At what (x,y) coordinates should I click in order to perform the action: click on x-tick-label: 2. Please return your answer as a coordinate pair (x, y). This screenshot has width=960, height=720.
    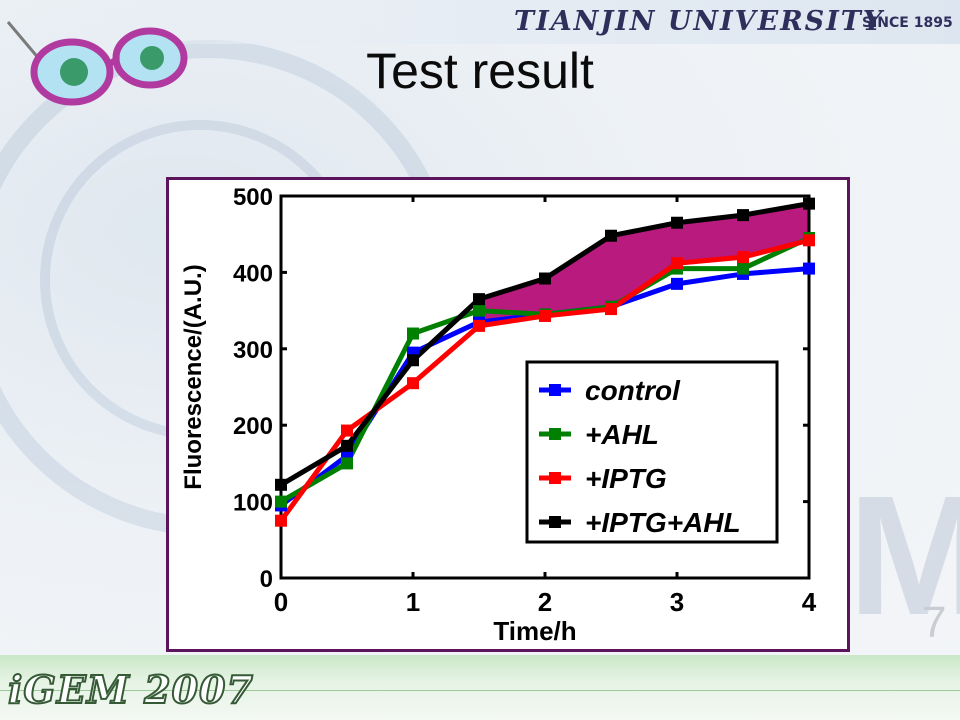
    Looking at the image, I should click on (545, 602).